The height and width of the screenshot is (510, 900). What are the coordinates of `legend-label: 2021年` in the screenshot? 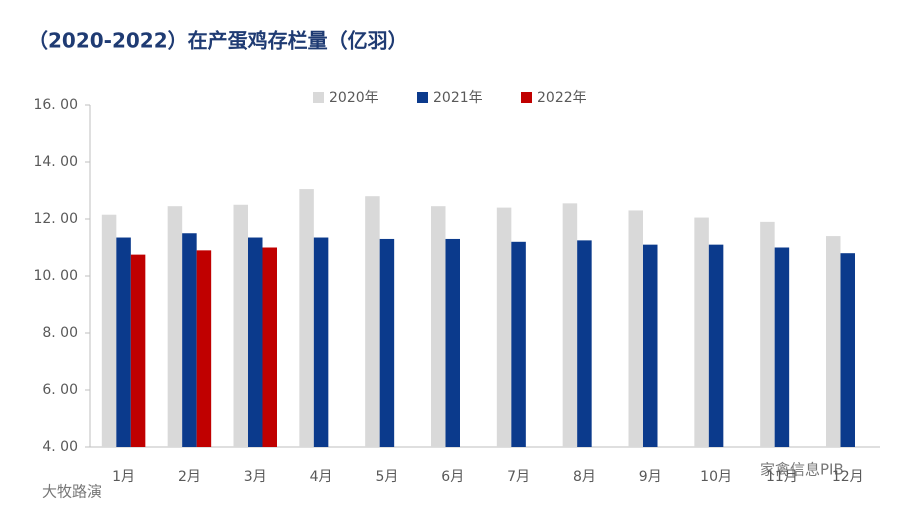 It's located at (458, 98).